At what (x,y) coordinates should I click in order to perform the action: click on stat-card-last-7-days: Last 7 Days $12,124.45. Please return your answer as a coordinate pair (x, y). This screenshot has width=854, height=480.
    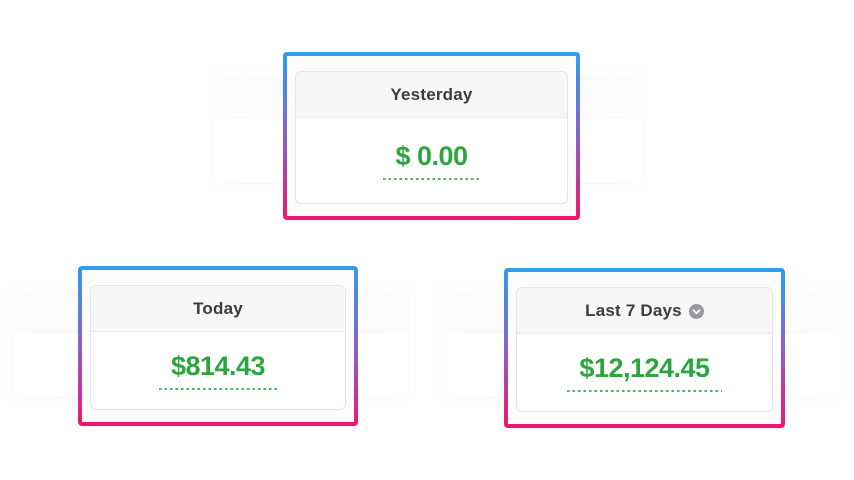
    Looking at the image, I should click on (644, 348).